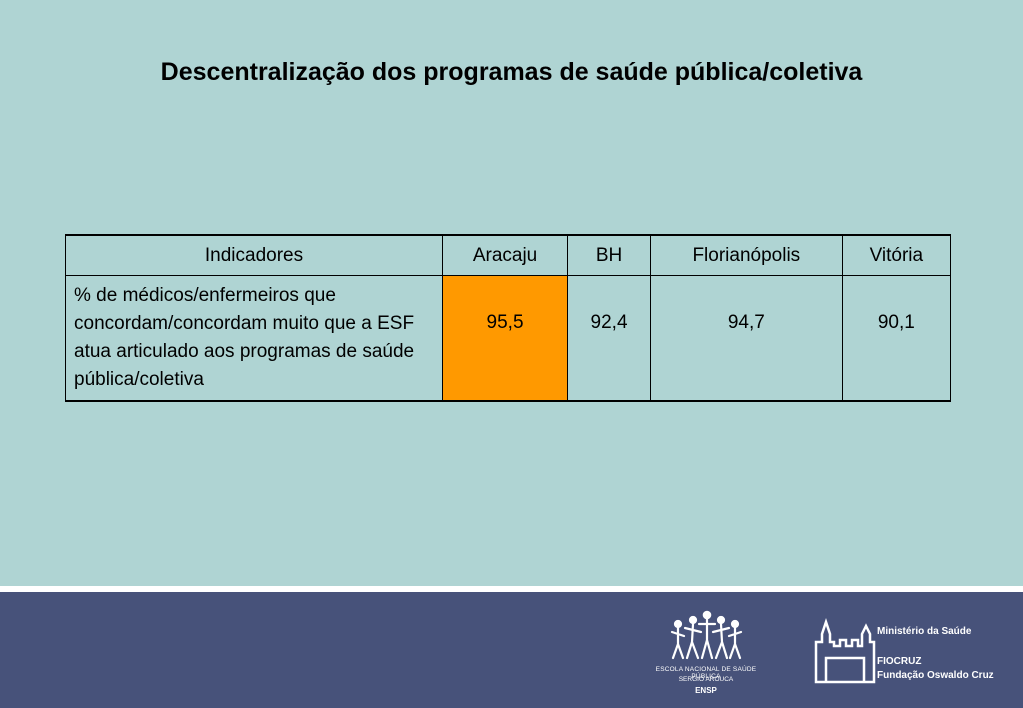  Describe the element at coordinates (706, 635) in the screenshot. I see `ensp-figures-icon` at that location.